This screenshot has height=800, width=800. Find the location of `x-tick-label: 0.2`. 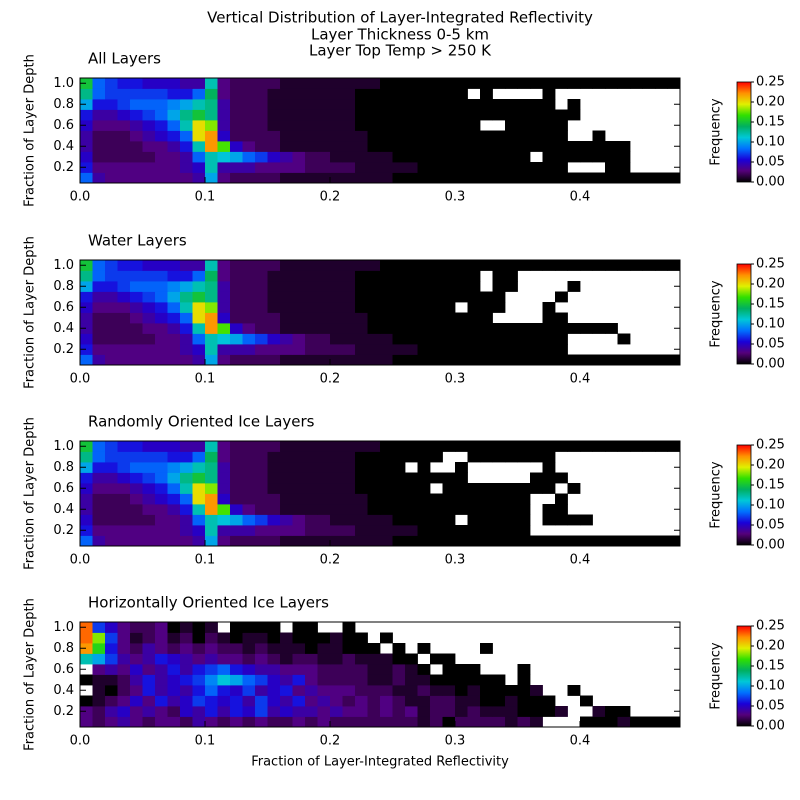

x-tick-label: 0.2 is located at coordinates (330, 560).